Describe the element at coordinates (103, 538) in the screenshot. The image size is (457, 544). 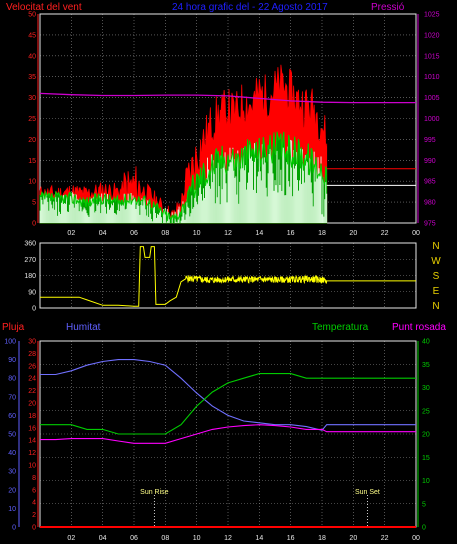
I see `lower-x-axis-tick: 04` at that location.